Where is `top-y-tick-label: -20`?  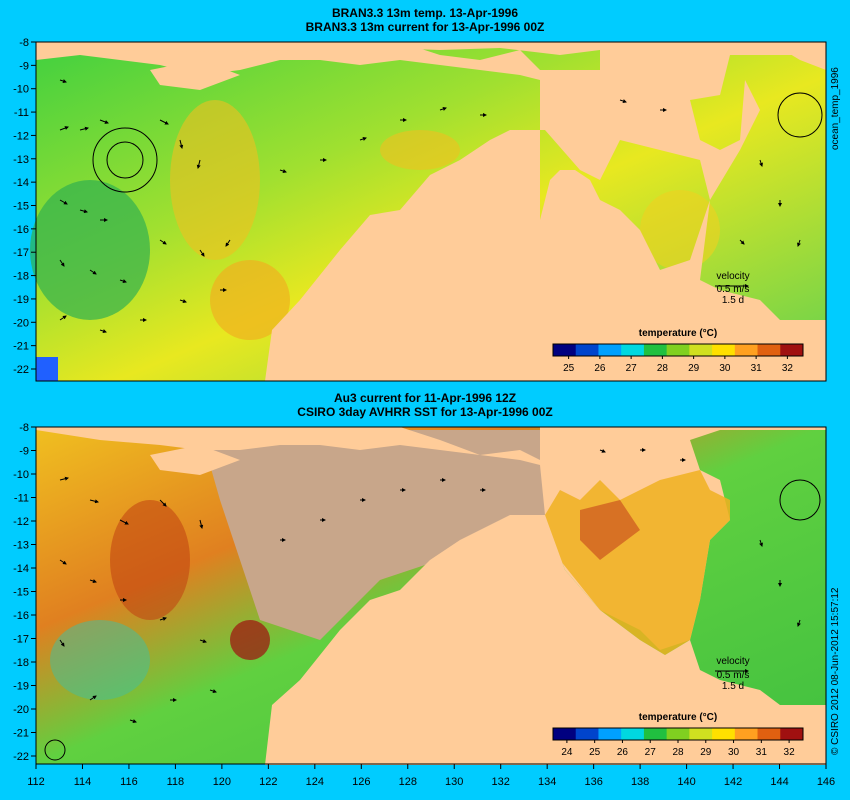
top-y-tick-label: -20 is located at coordinates (21, 323).